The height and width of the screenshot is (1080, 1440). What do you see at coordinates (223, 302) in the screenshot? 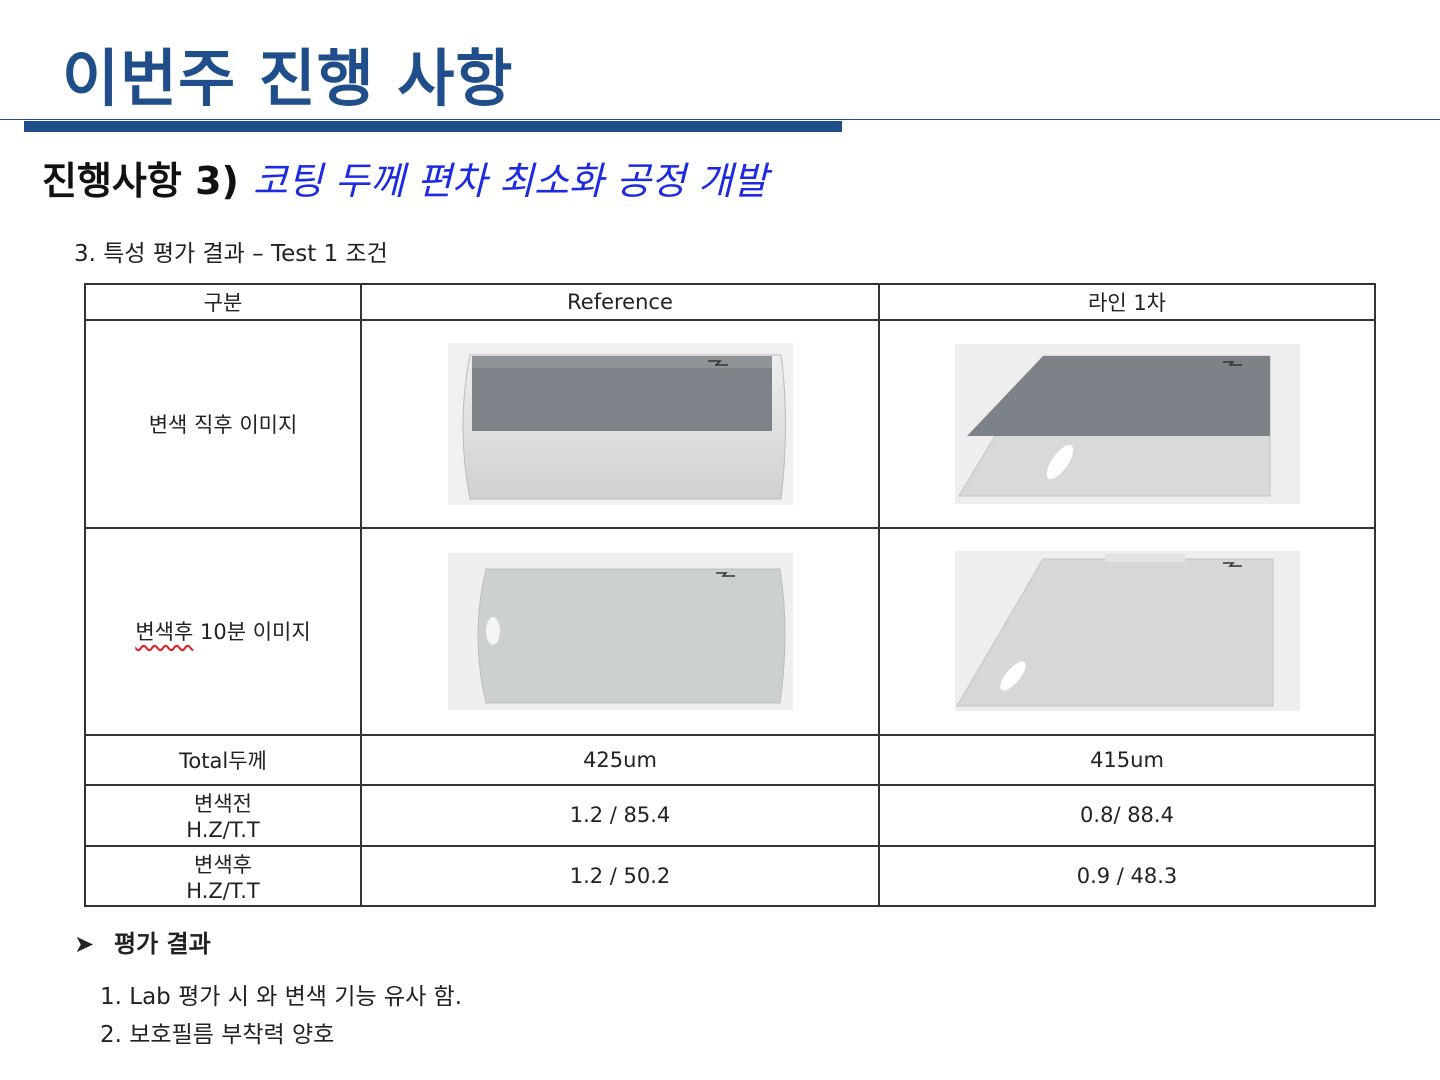
I see `header-category: 구분` at bounding box center [223, 302].